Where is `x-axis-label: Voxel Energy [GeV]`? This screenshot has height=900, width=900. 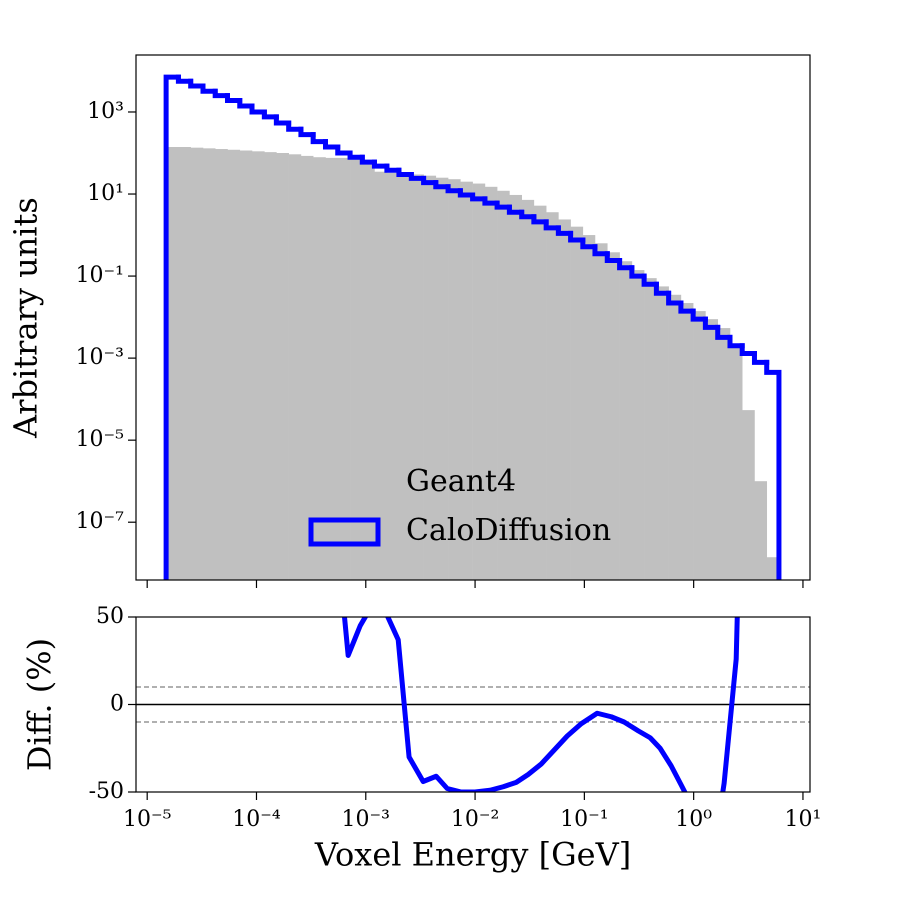
x-axis-label: Voxel Energy [GeV] is located at coordinates (472, 855).